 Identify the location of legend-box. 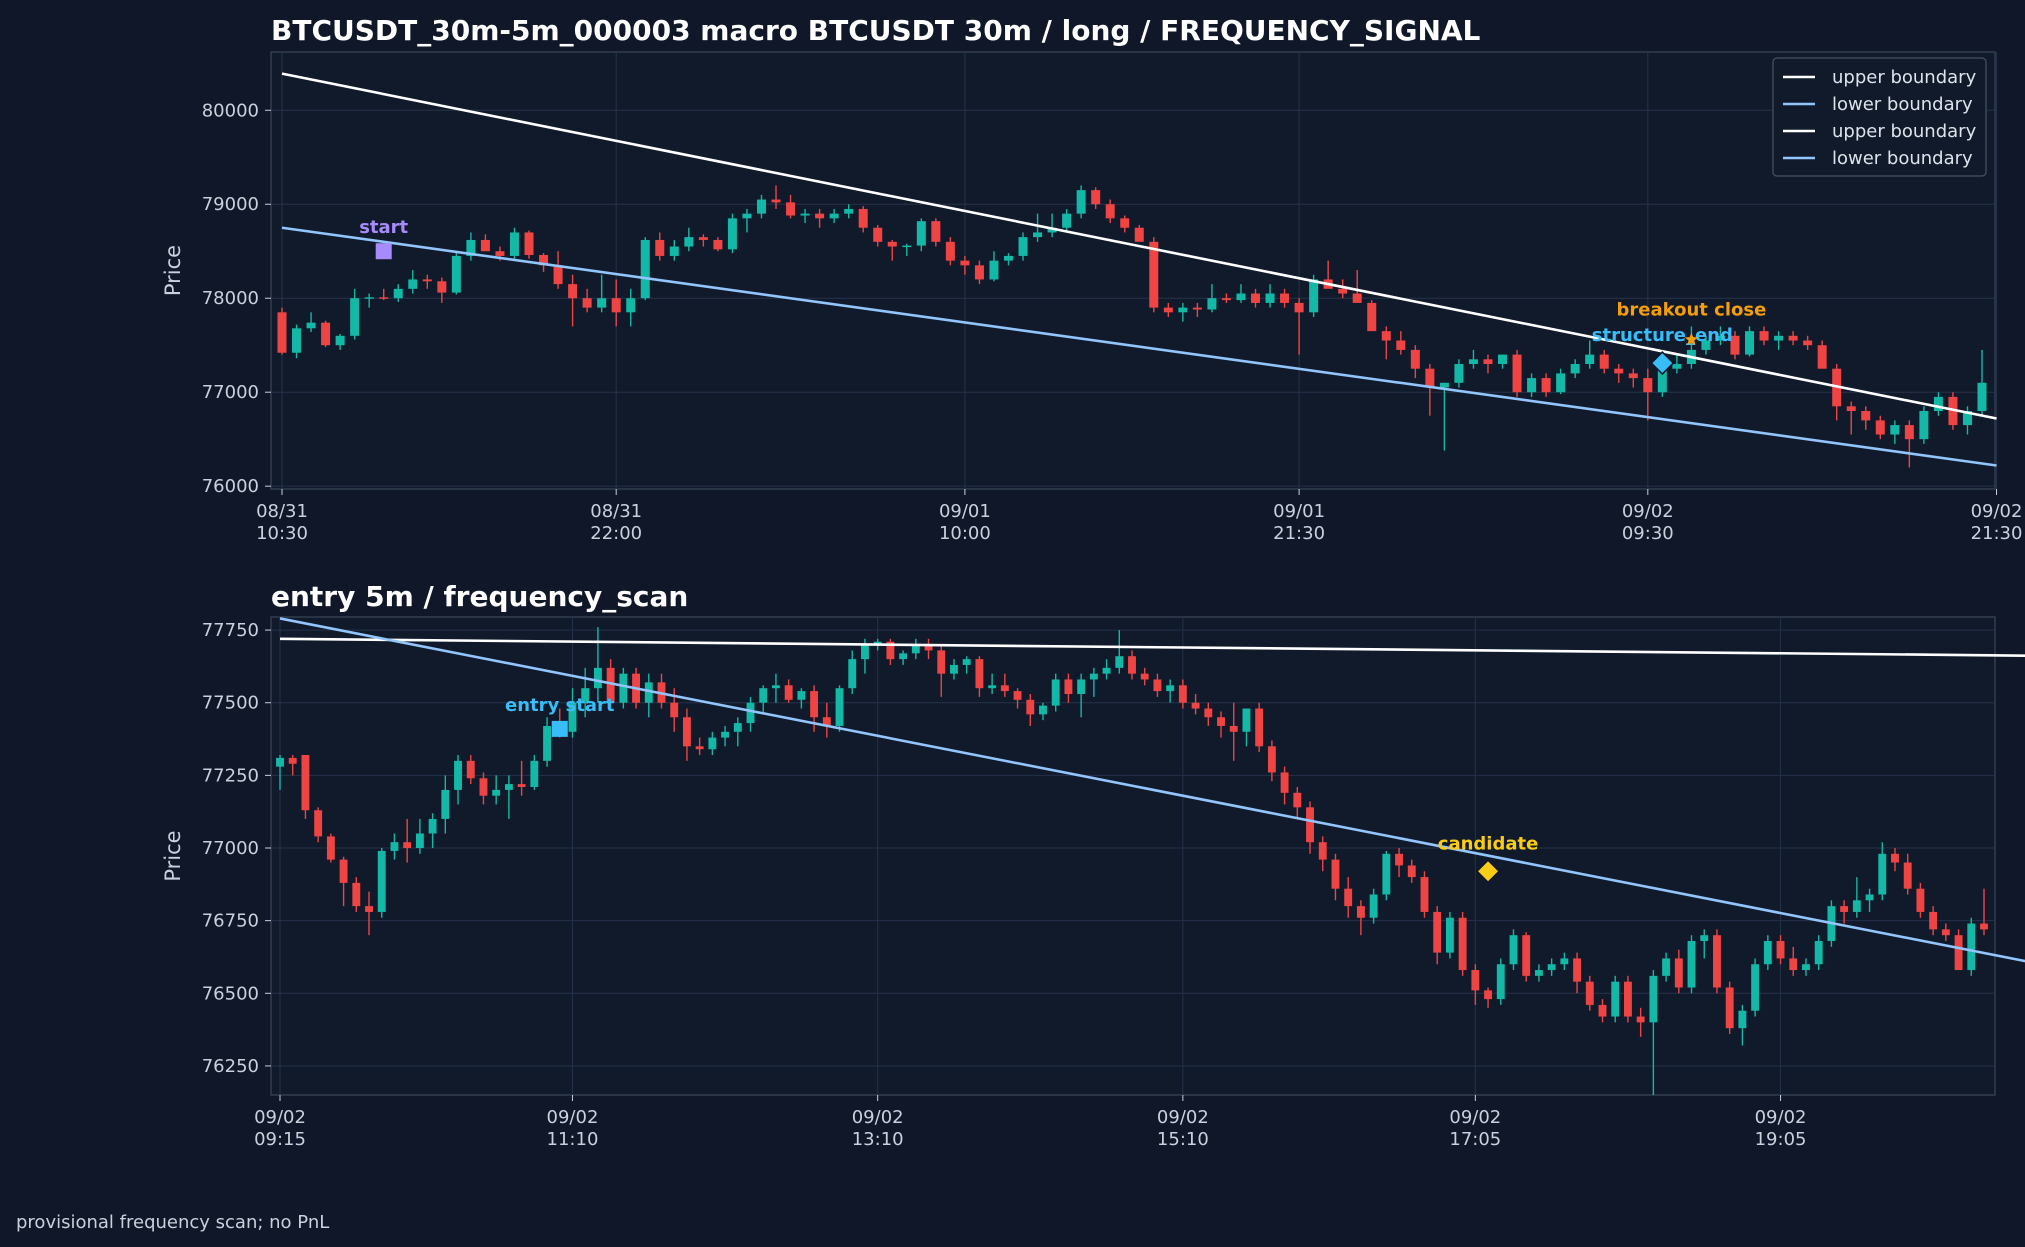
(1879, 117).